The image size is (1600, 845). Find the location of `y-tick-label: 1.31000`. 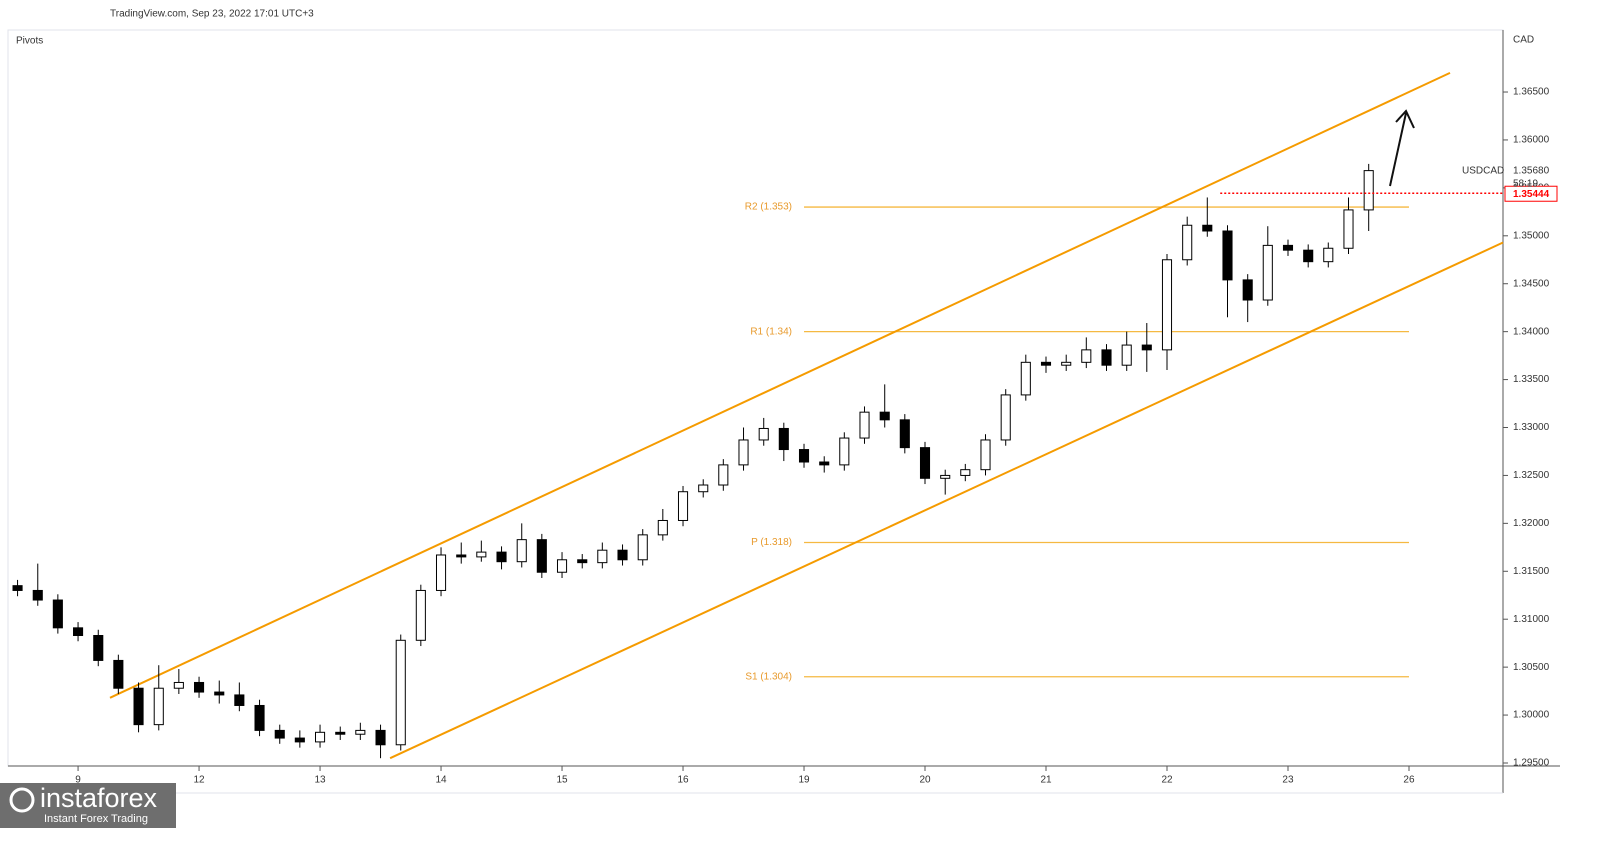

y-tick-label: 1.31000 is located at coordinates (1531, 619).